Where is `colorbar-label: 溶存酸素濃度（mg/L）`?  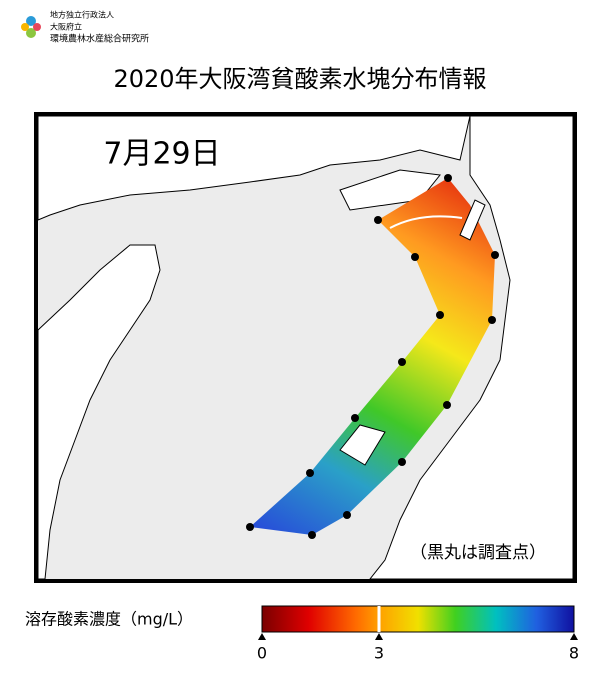
colorbar-label: 溶存酸素濃度（mg/L） is located at coordinates (109, 619).